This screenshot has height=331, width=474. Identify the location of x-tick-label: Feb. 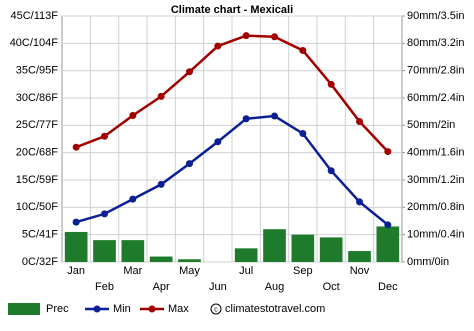
(104, 287).